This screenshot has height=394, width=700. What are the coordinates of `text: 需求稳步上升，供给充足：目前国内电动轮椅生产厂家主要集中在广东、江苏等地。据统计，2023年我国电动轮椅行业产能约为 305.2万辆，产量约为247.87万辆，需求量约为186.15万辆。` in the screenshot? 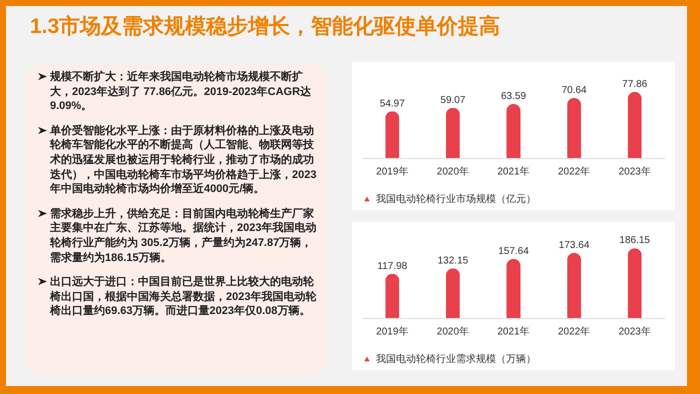 It's located at (183, 236).